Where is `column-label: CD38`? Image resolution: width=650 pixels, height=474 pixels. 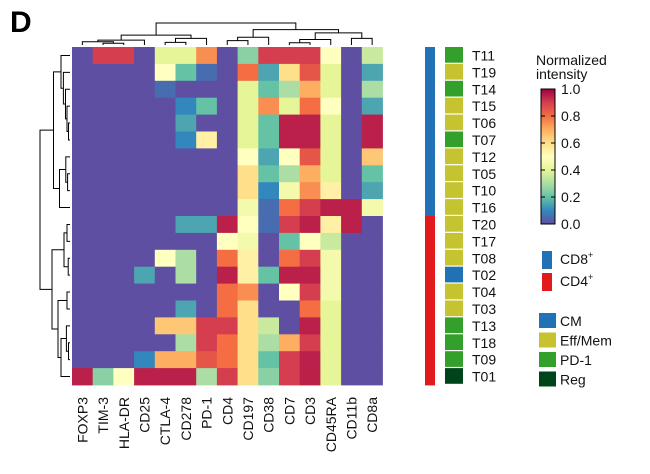
column-label: CD38 is located at coordinates (269, 415).